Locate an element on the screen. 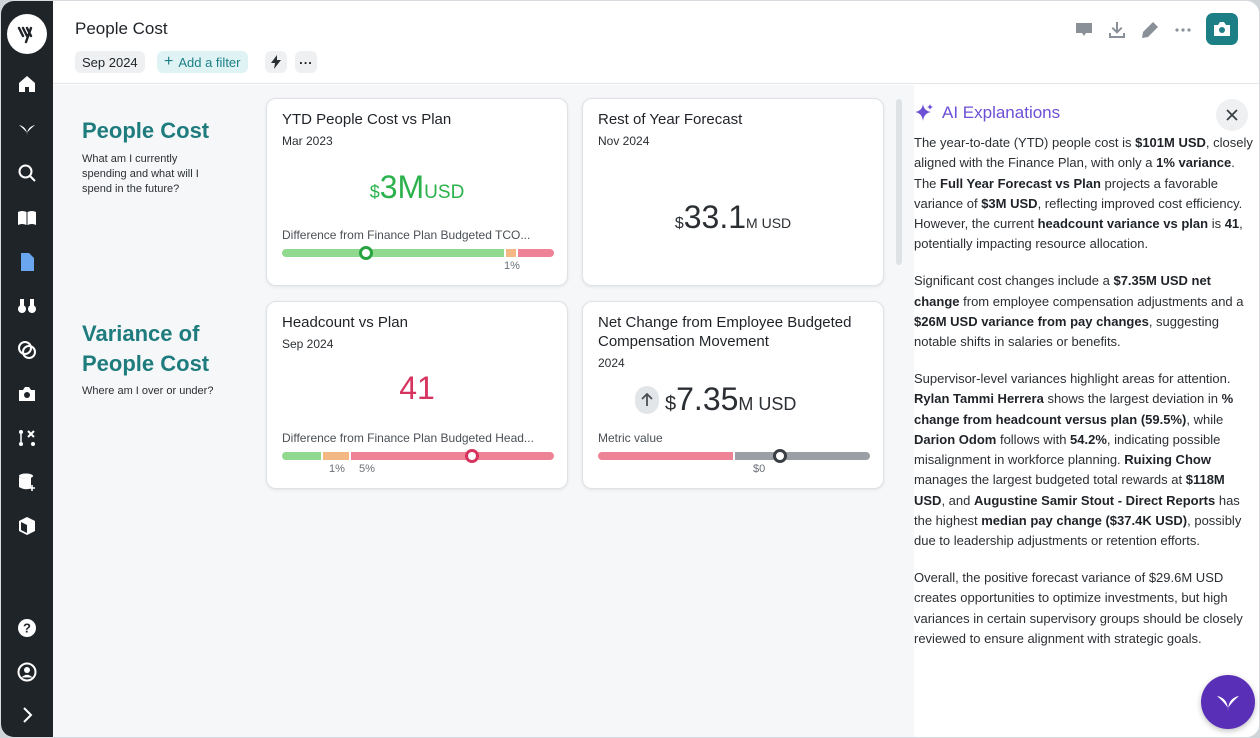 The height and width of the screenshot is (738, 1260). card-title: YTD People Cost vs Plan is located at coordinates (367, 119).